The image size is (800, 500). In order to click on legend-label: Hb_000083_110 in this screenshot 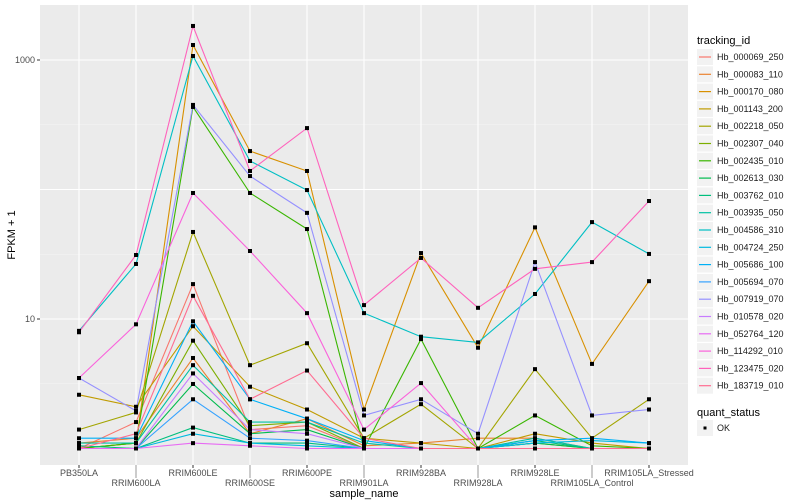, I will do `click(750, 74)`.